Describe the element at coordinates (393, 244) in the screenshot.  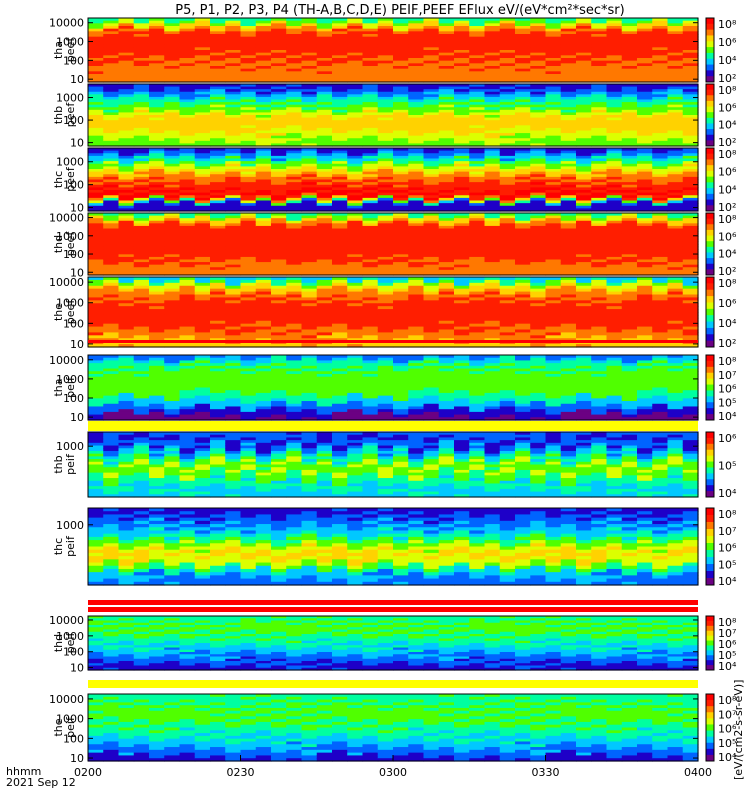
I see `panel-frame` at that location.